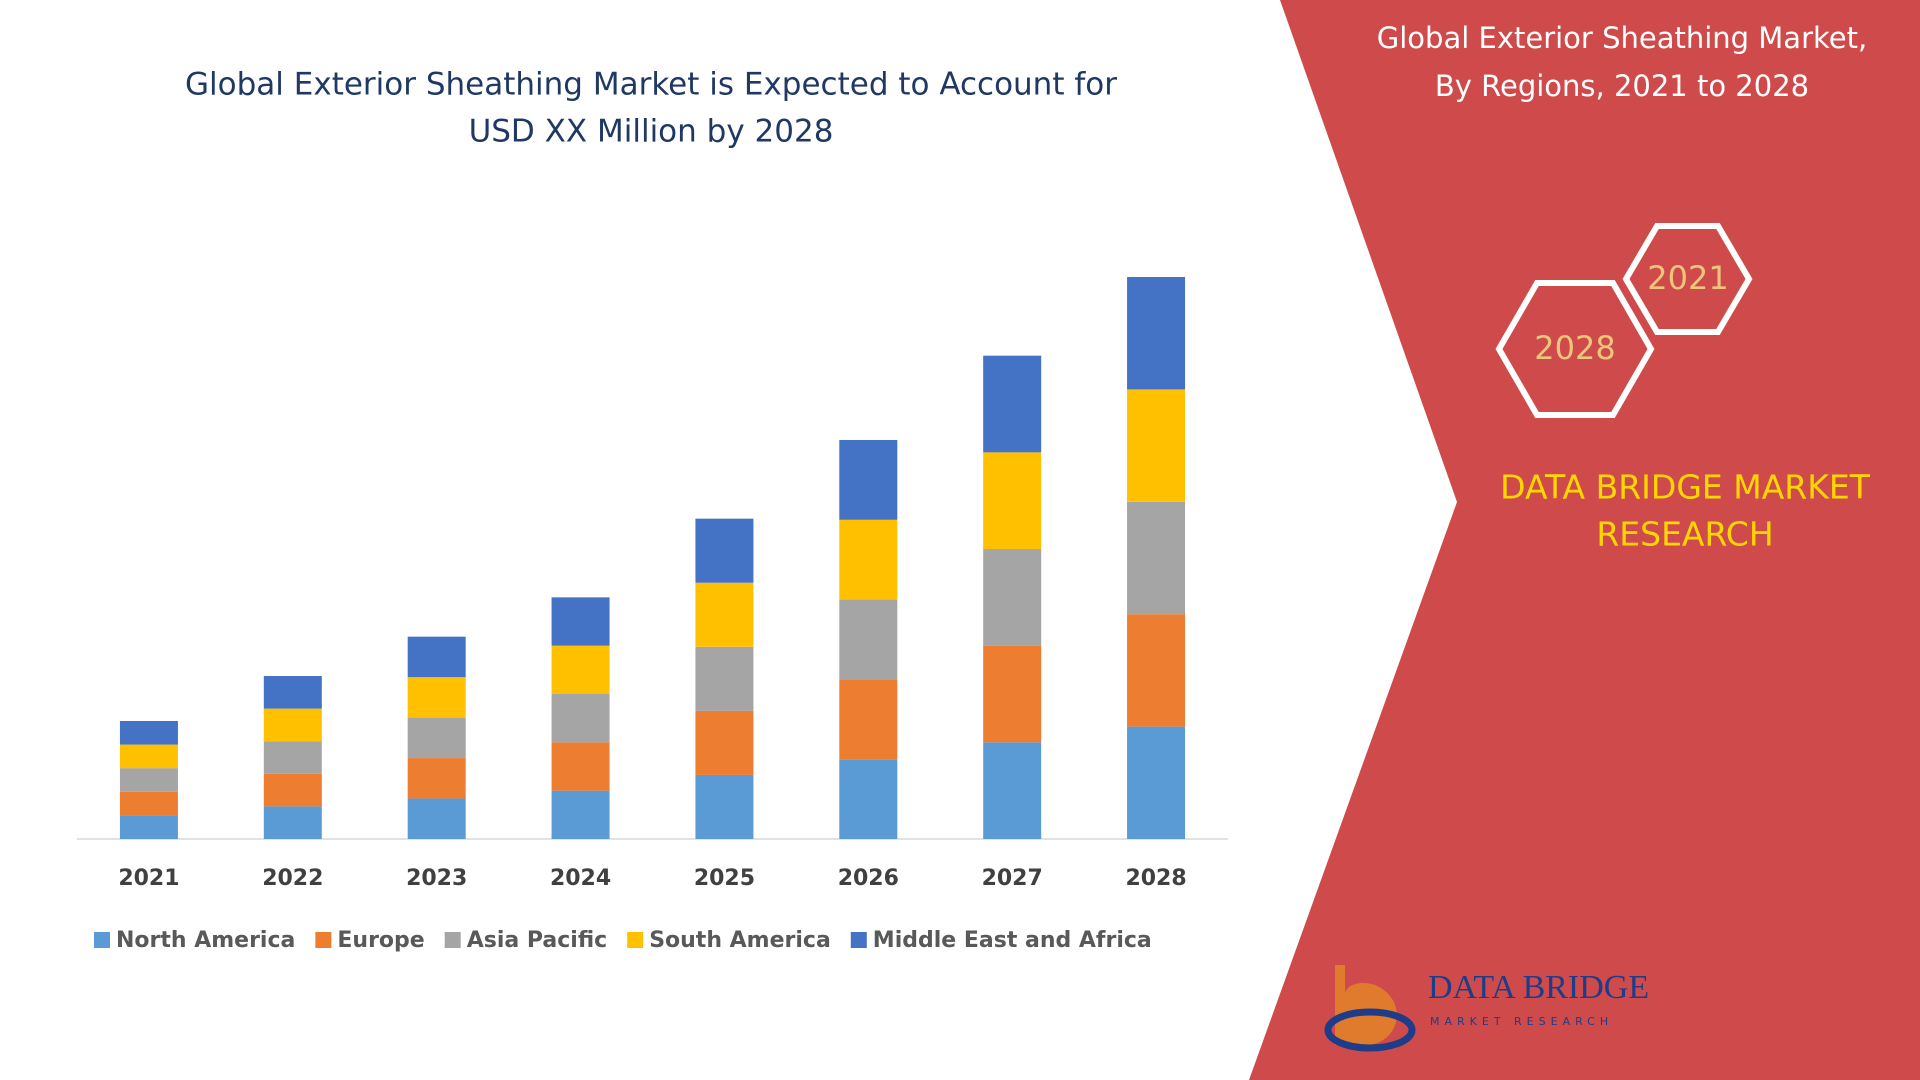  What do you see at coordinates (1622, 86) in the screenshot?
I see `panel-title: By Regions, 2021 to 2028` at bounding box center [1622, 86].